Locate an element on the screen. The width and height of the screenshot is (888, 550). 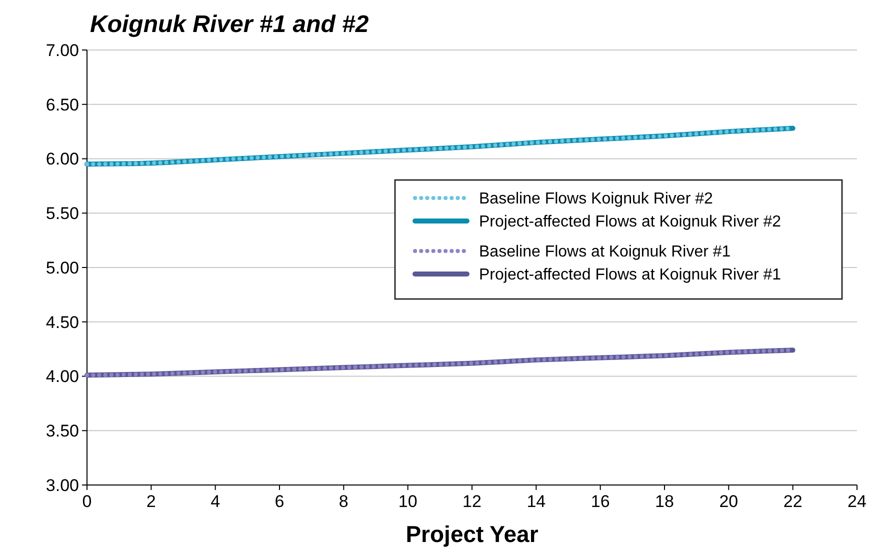
y-tick-label: 4.00 is located at coordinates (62, 376).